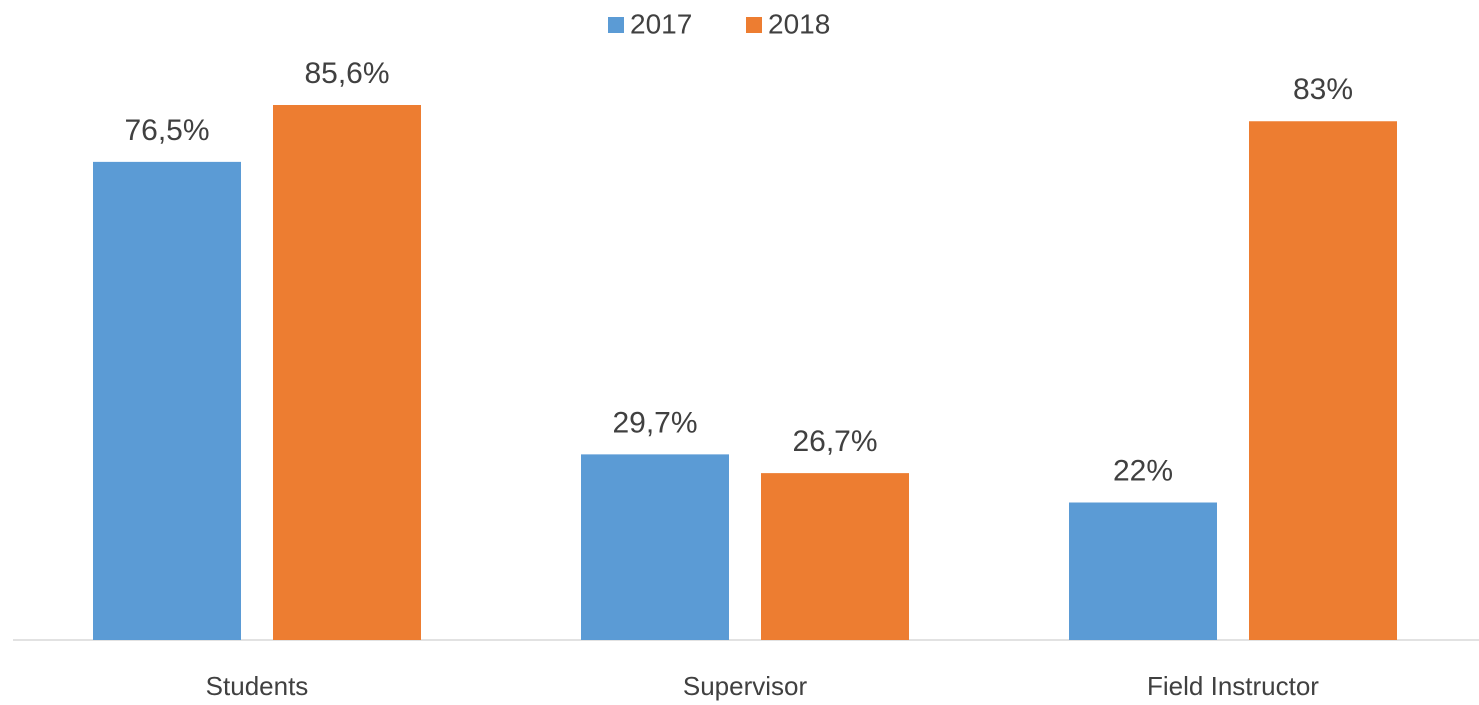 The height and width of the screenshot is (705, 1479). What do you see at coordinates (257, 686) in the screenshot?
I see `x-tick-label: Students` at bounding box center [257, 686].